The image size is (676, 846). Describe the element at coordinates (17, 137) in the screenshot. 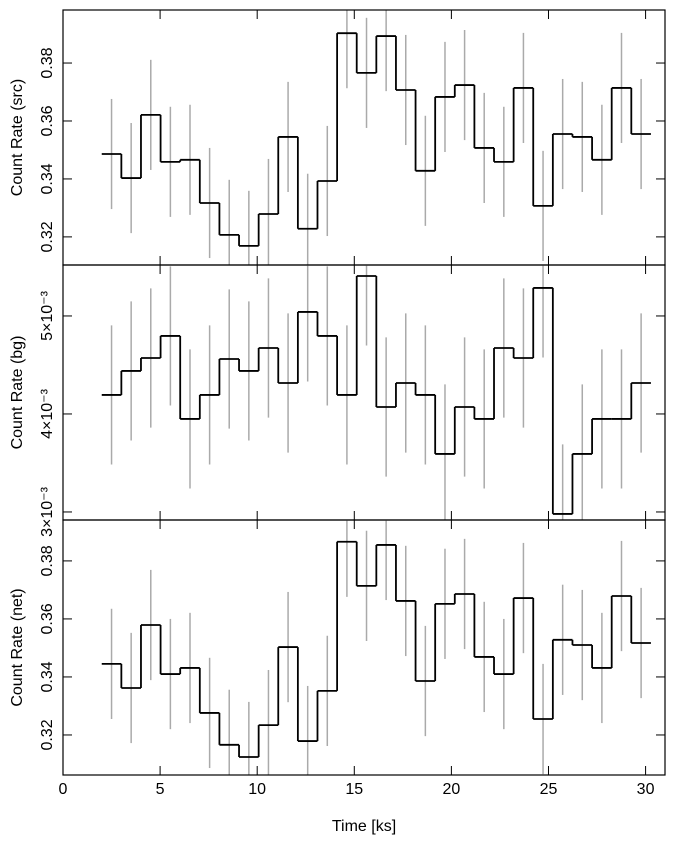

I see `y-axis-label: Count Rate (src)` at that location.